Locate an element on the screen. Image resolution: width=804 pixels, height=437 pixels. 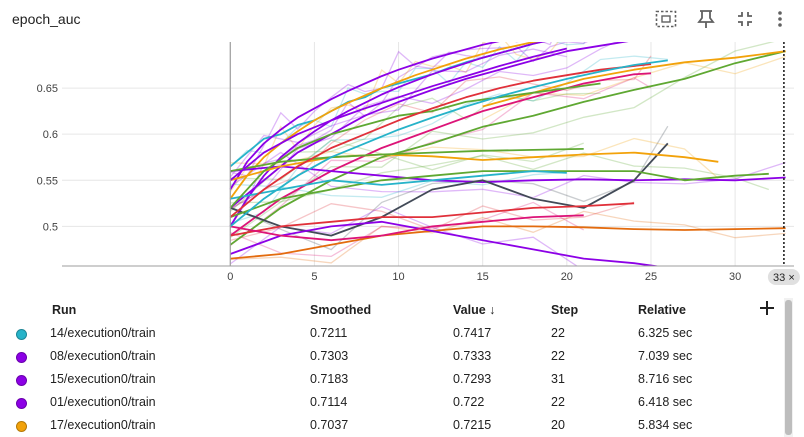
smoothed-value: 0.7037 is located at coordinates (329, 425).